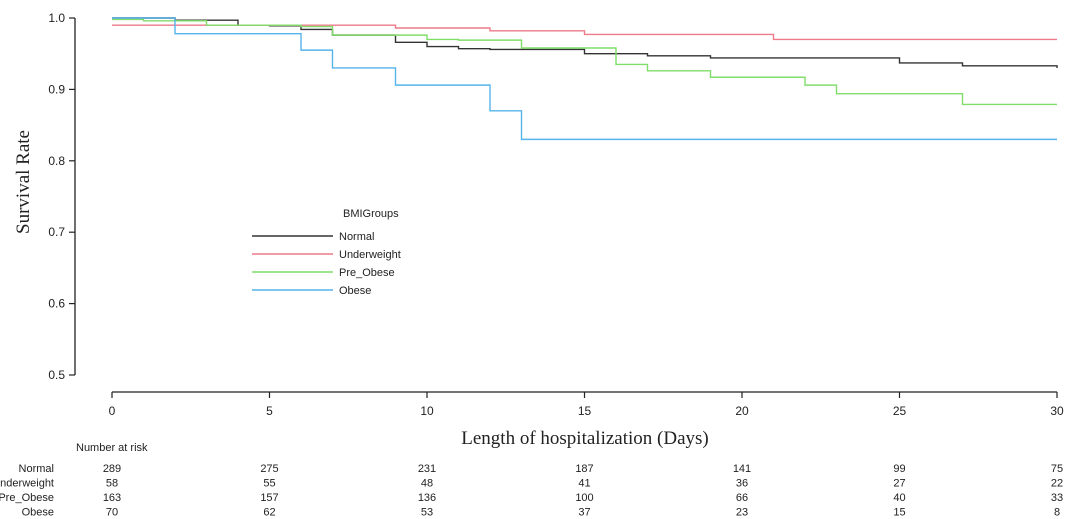 This screenshot has height=519, width=1079. I want to click on x-tick-label: 5, so click(269, 411).